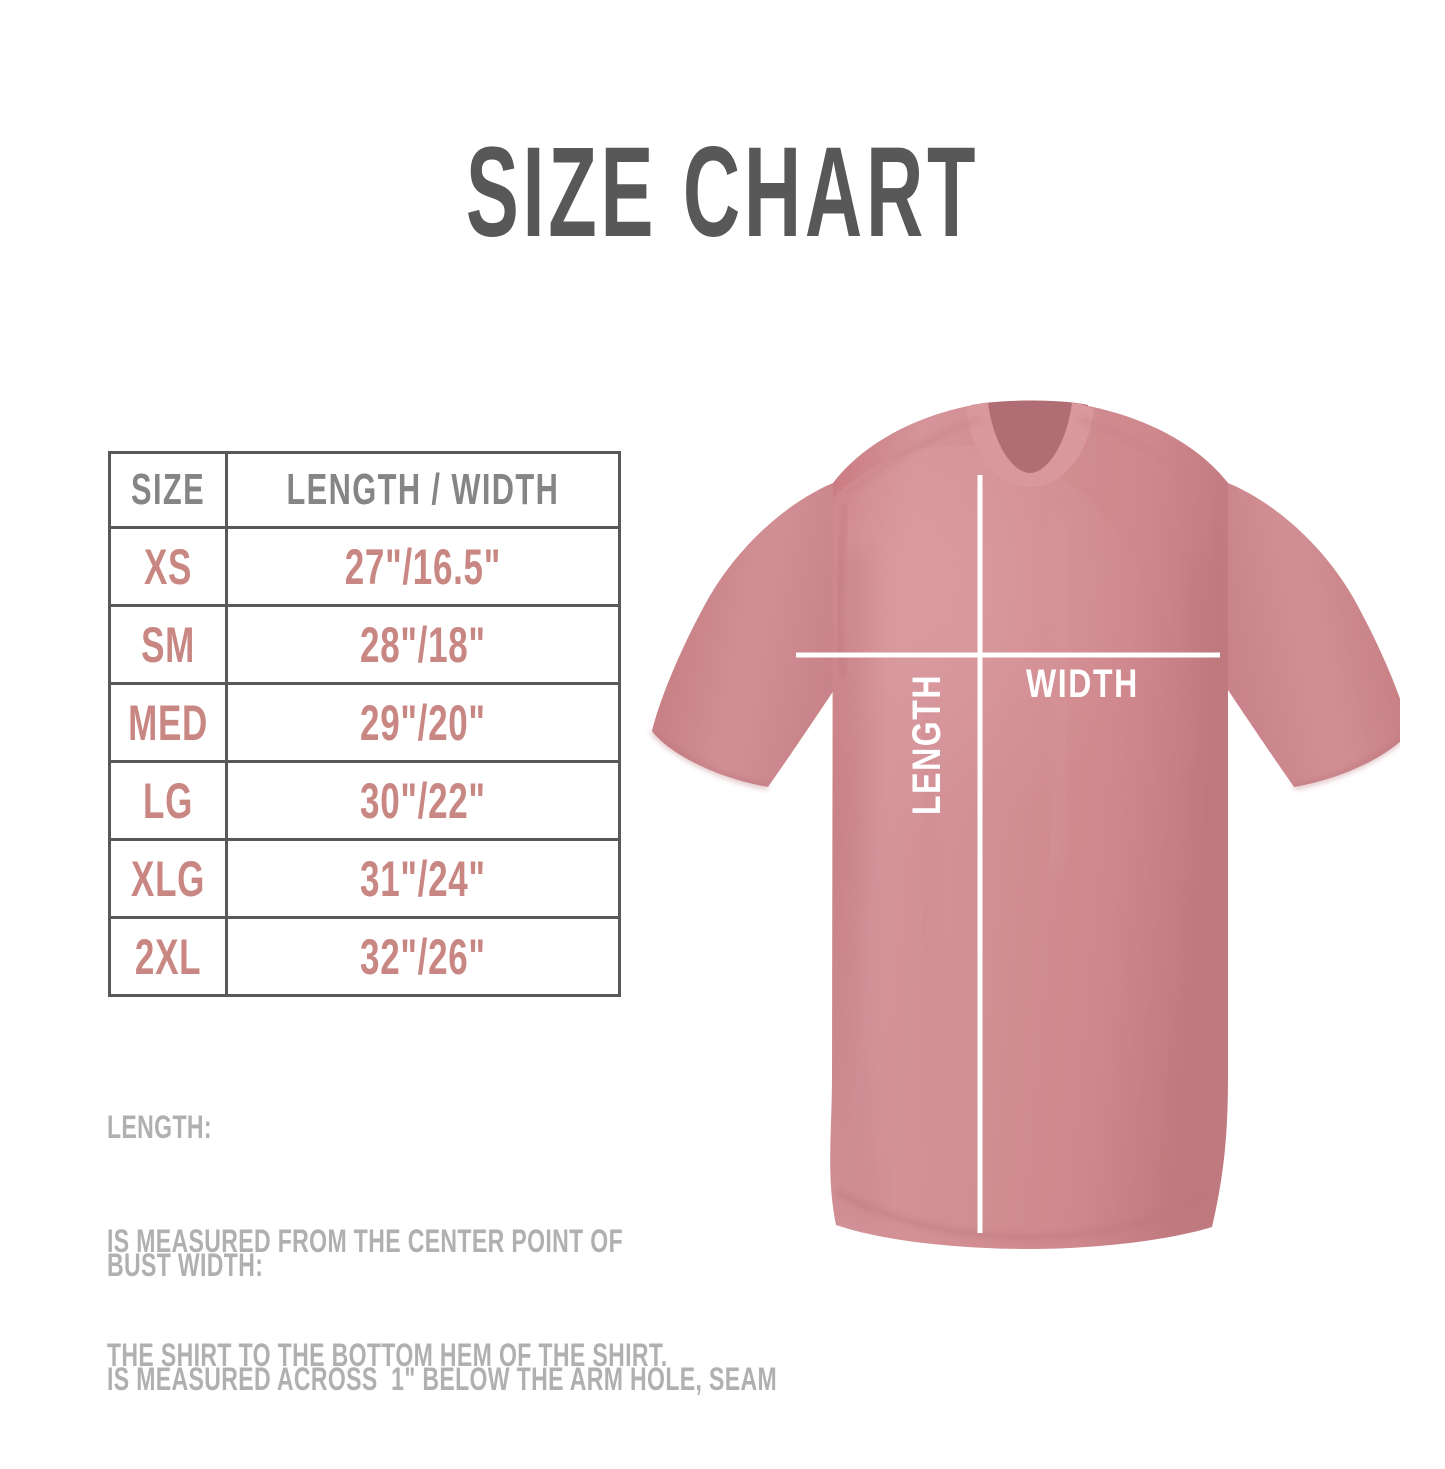  I want to click on size-cell-xlg: XLG, so click(168, 878).